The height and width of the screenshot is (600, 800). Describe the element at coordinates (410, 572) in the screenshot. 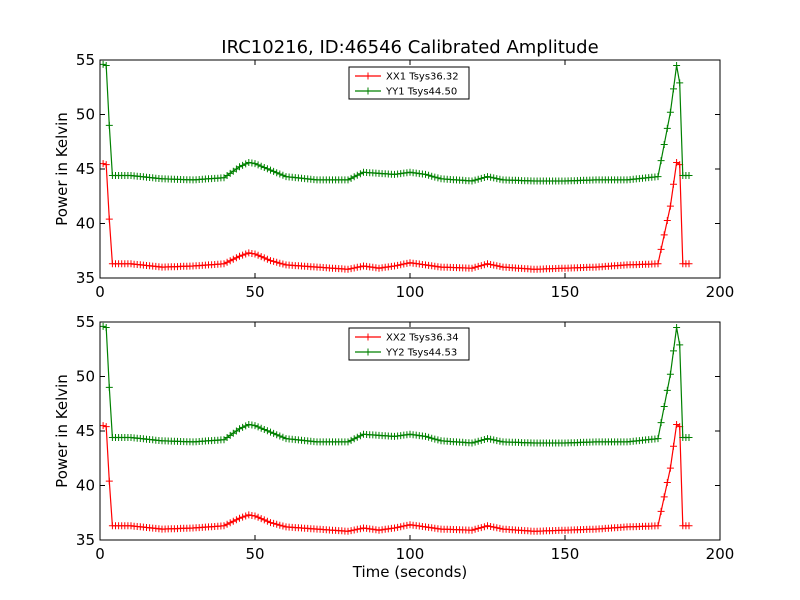

I see `x-axis-label: Time (seconds)` at that location.